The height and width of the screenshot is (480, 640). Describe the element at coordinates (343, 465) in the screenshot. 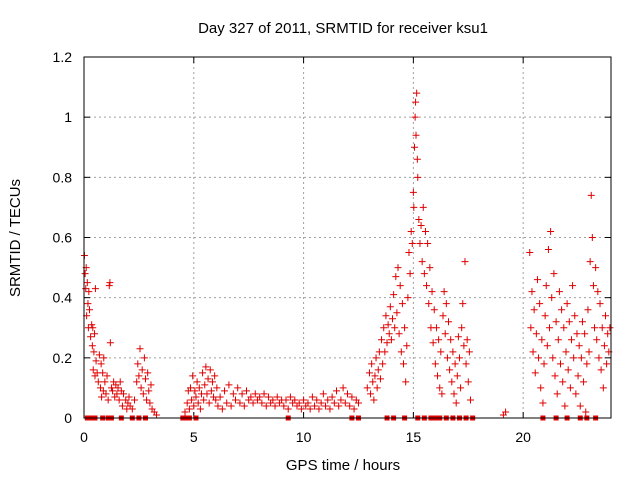

I see `x-axis-title: GPS time / hours` at that location.